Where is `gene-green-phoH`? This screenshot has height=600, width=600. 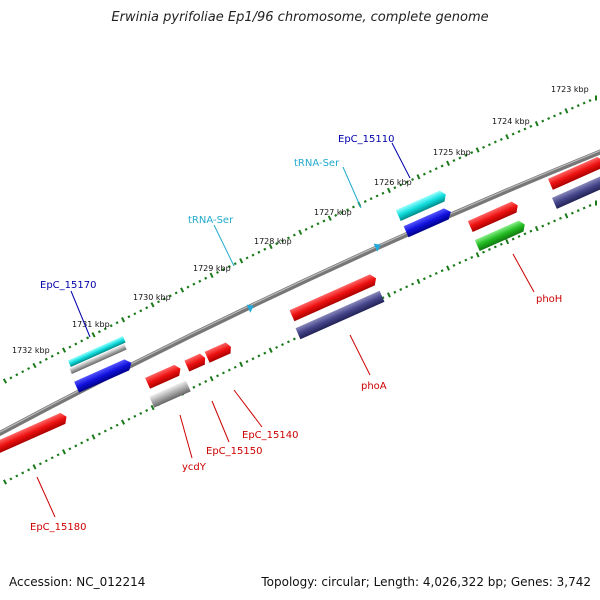 gene-green-phoH is located at coordinates (500, 235).